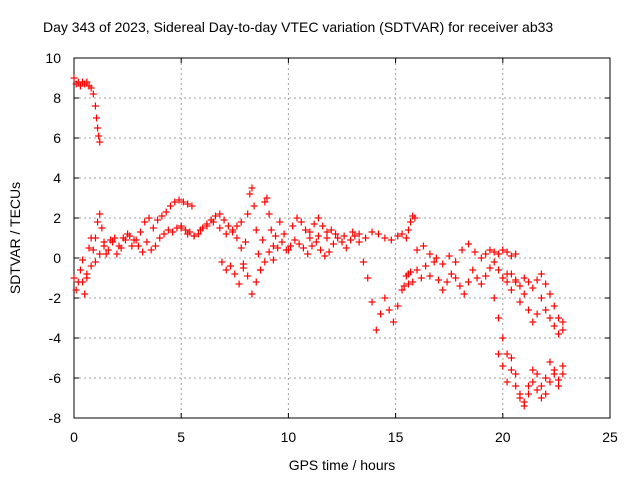 The image size is (640, 480). I want to click on y-tick-label: -8, so click(55, 418).